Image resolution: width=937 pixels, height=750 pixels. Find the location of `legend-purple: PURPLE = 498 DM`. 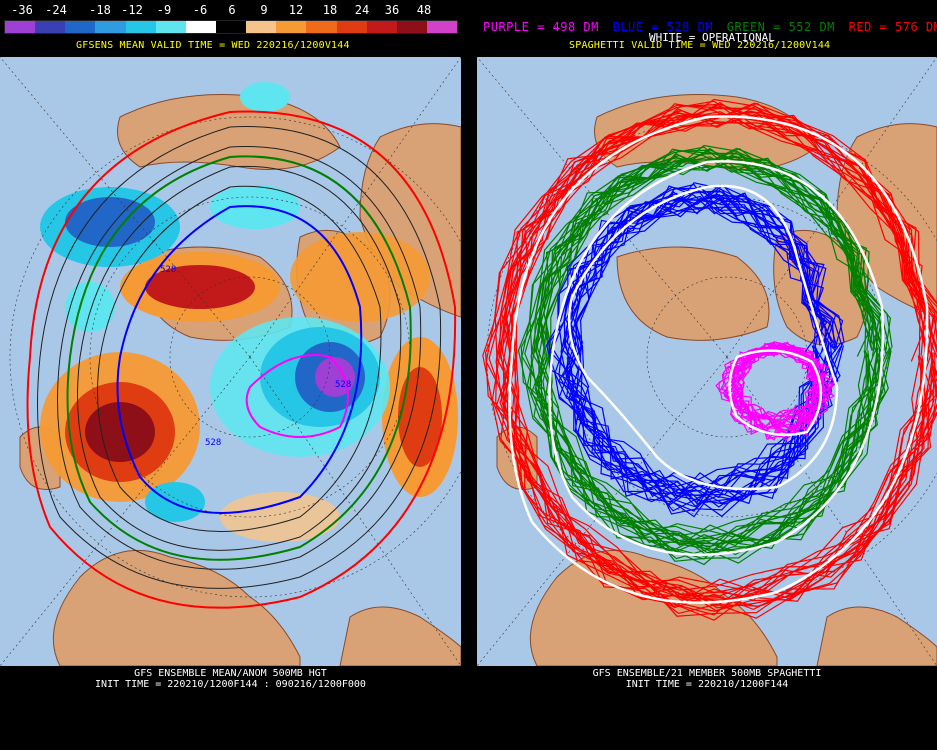

legend-purple: PURPLE = 498 DM is located at coordinates (541, 27).